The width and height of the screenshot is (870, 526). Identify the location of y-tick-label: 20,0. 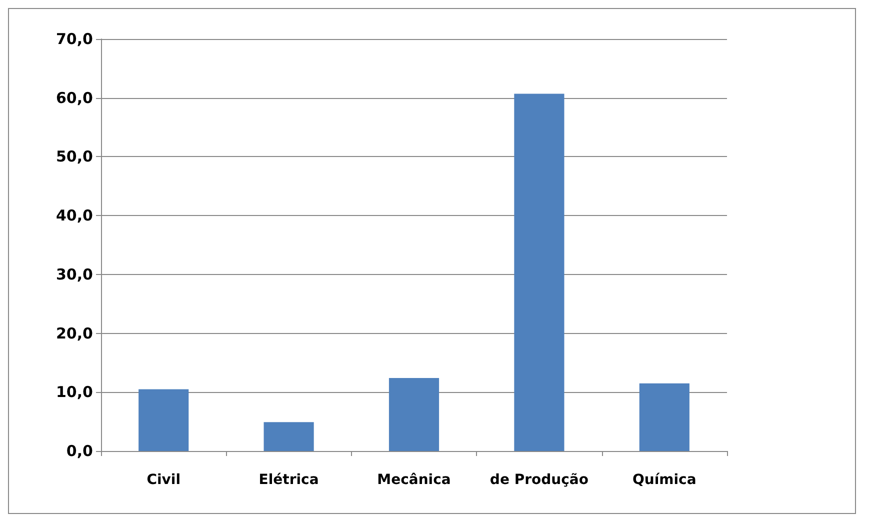
(74, 333).